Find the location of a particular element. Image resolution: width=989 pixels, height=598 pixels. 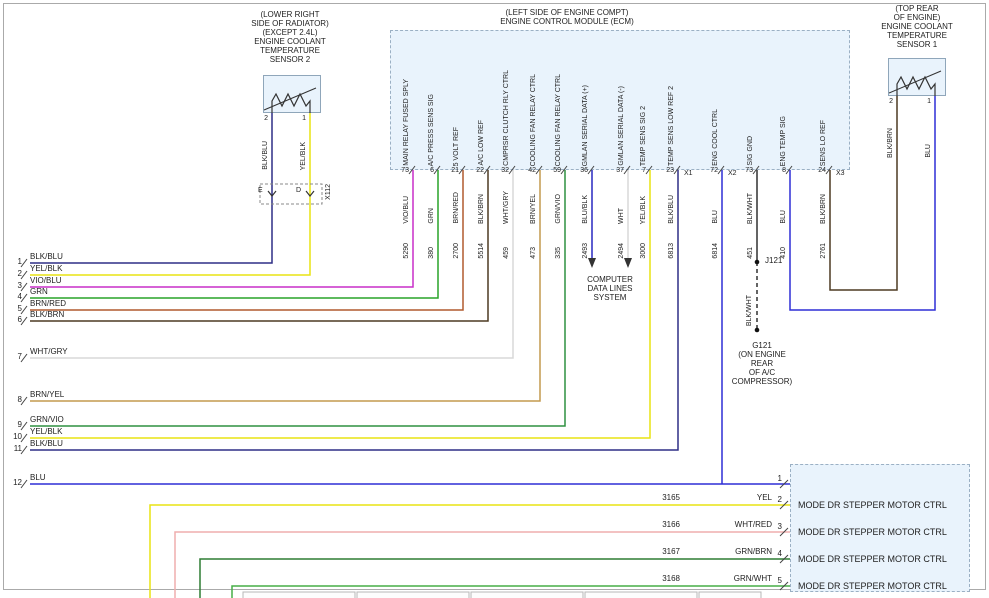

ecm-pin-function-label: TEMP SENS SIG 2 is located at coordinates (643, 135).